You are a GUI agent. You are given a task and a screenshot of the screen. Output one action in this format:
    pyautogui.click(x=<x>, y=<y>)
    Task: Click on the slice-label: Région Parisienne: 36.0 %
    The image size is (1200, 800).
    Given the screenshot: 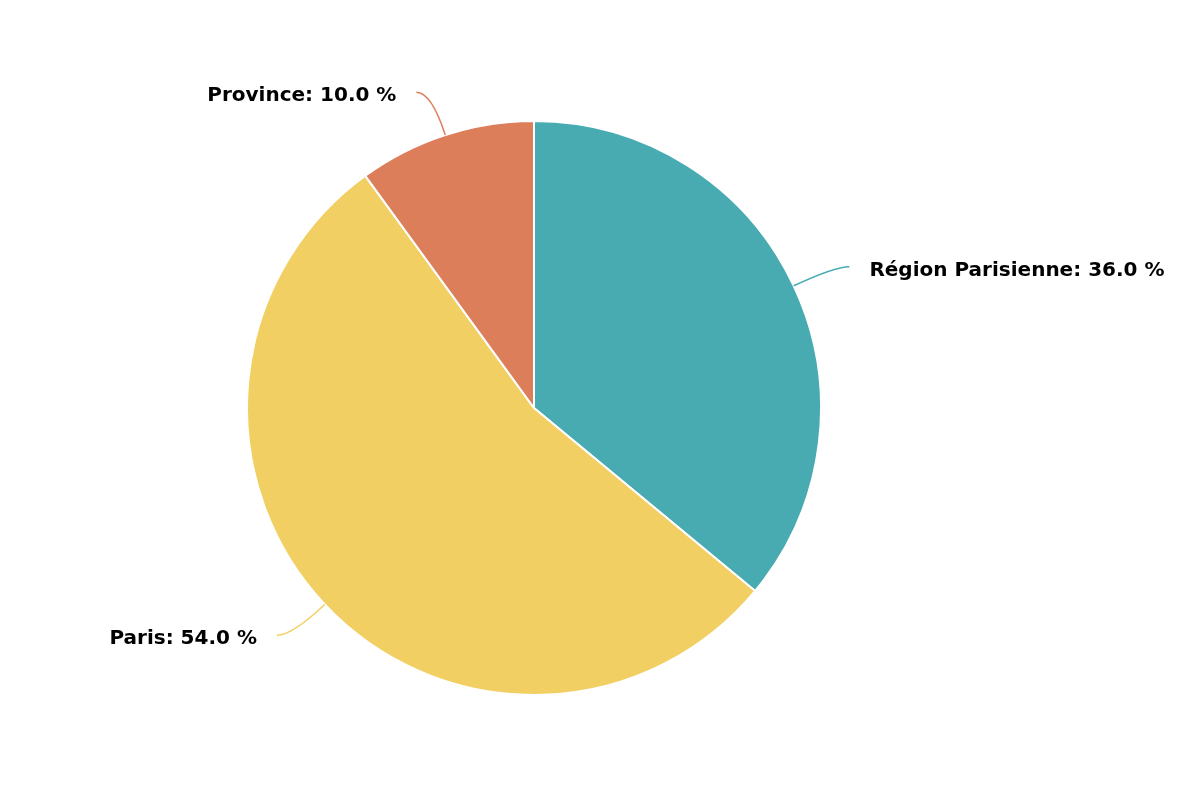 What is the action you would take?
    pyautogui.click(x=1017, y=268)
    